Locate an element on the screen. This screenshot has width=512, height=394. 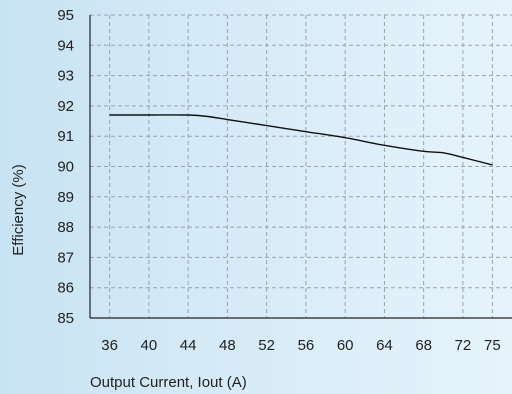
y-tick-label: 92 is located at coordinates (65, 106).